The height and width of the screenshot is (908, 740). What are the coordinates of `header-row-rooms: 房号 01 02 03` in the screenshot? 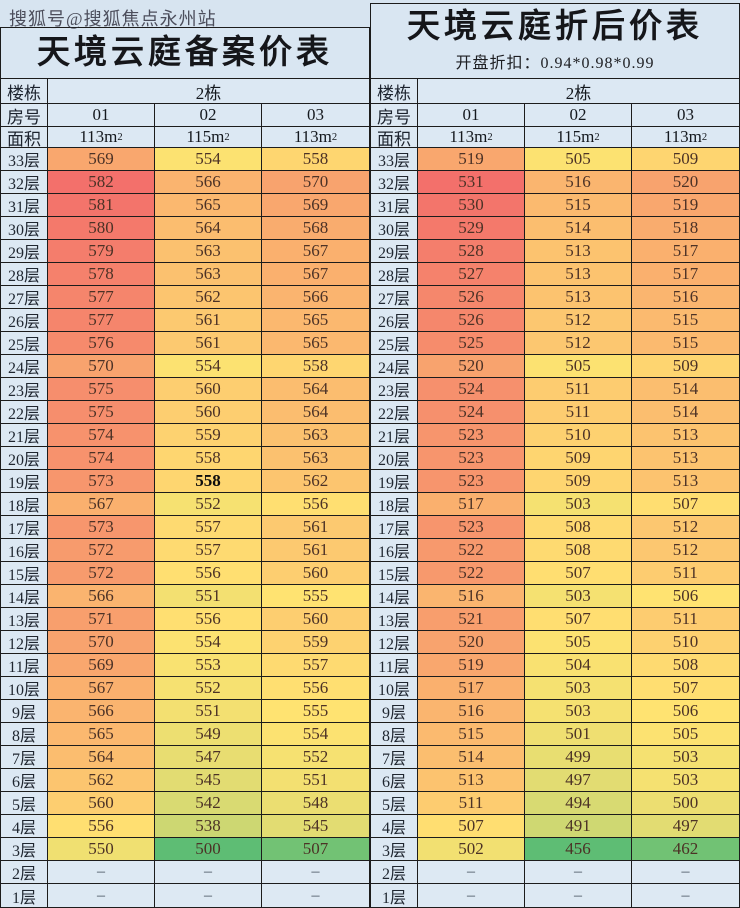 It's located at (185, 115).